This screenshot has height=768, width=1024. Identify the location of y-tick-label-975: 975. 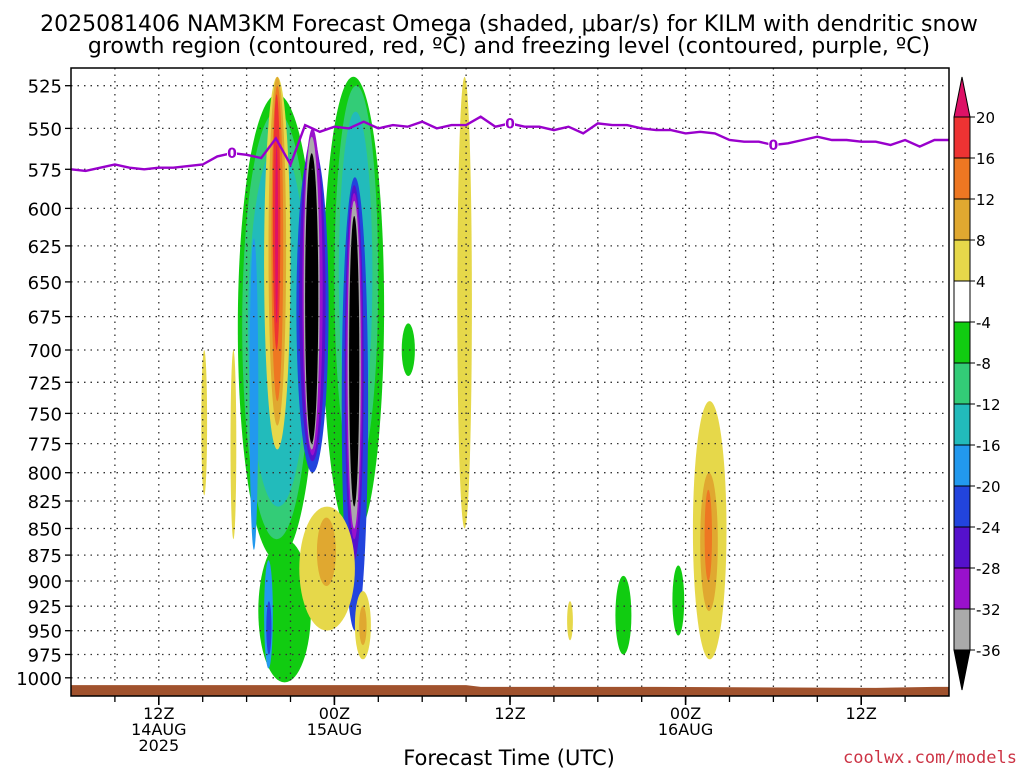
(45, 656).